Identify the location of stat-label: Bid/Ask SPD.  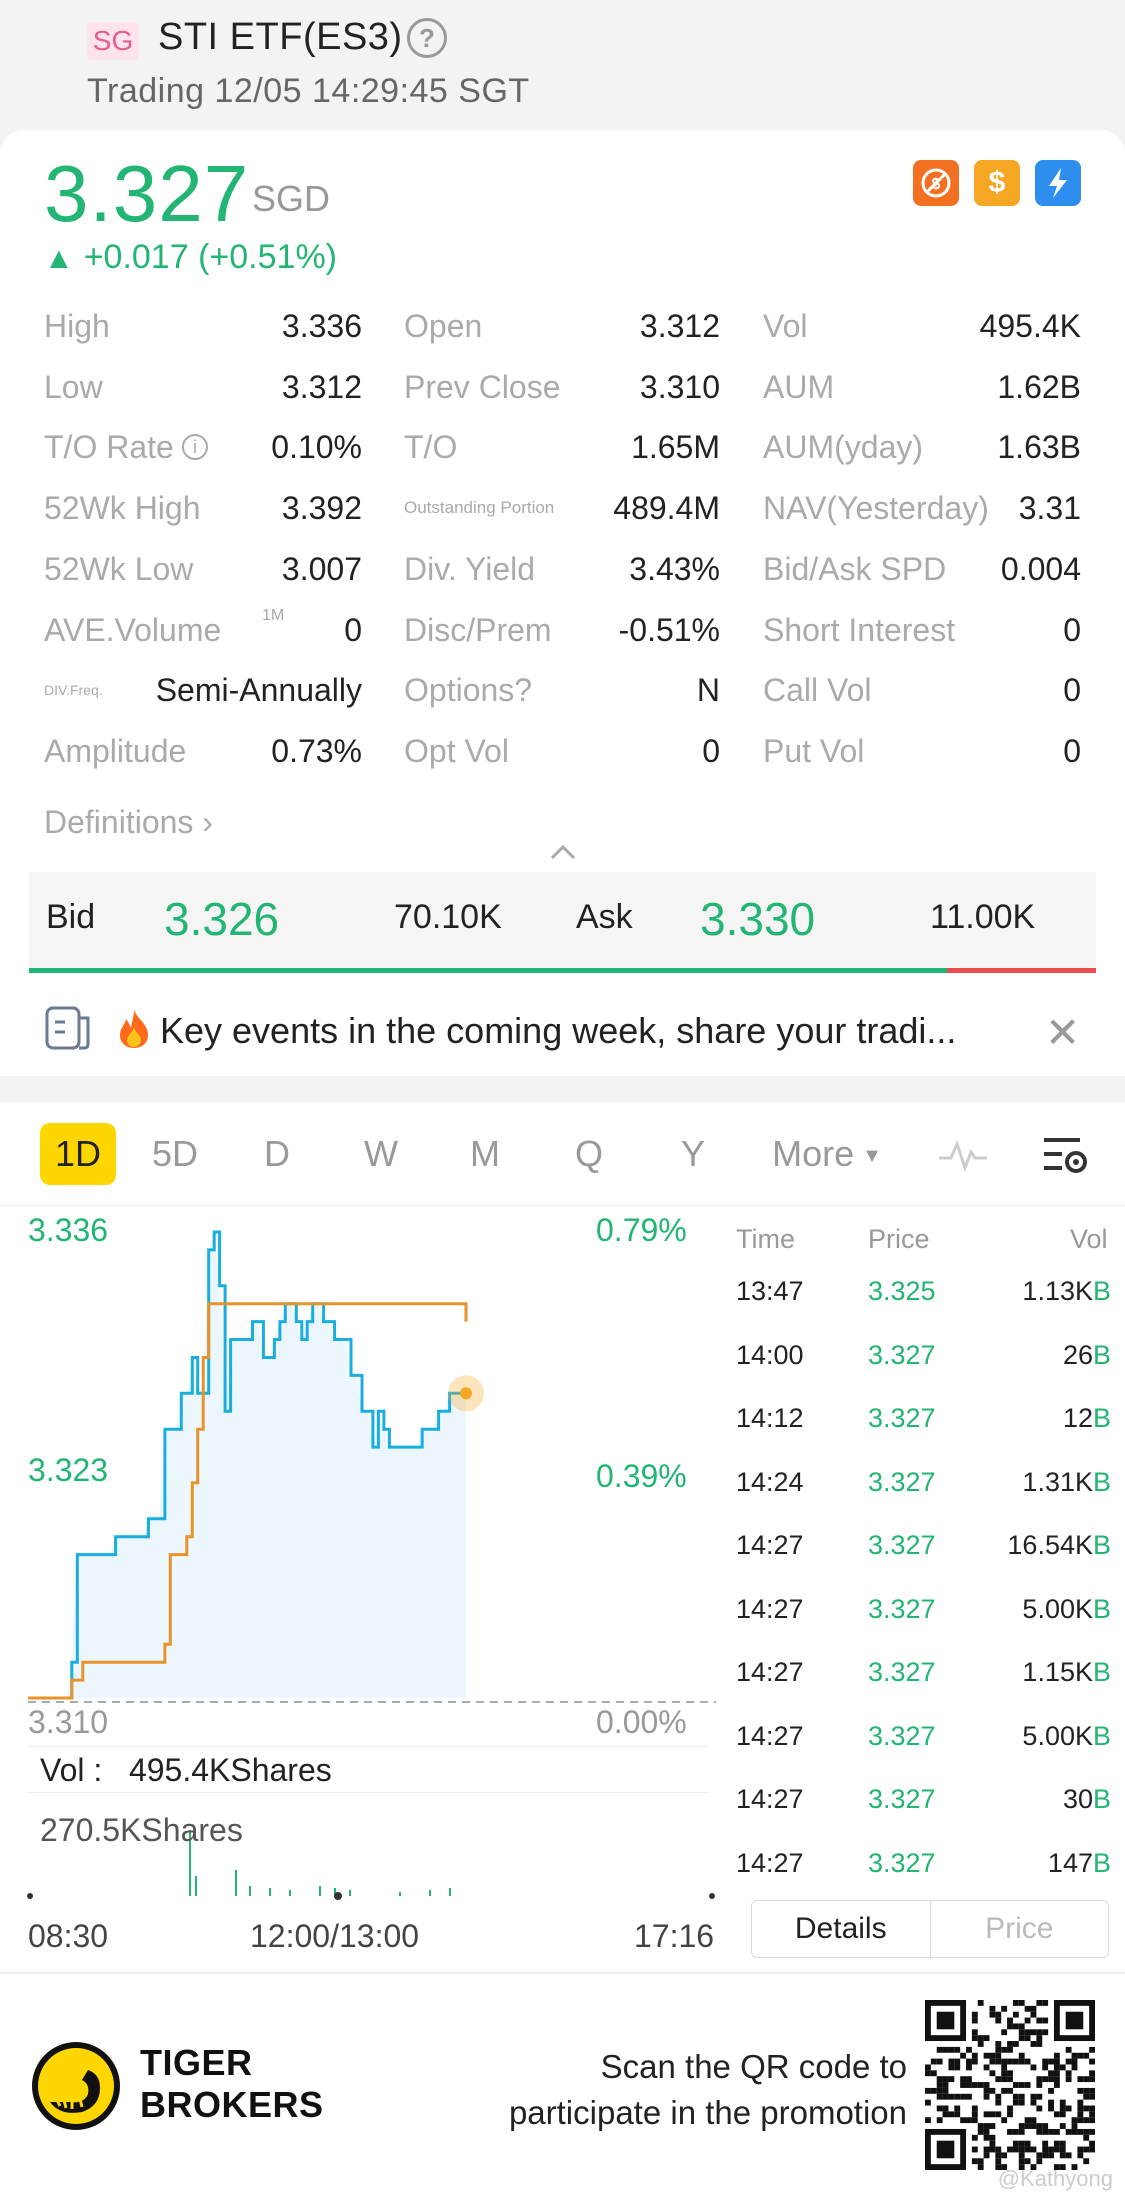
(855, 568).